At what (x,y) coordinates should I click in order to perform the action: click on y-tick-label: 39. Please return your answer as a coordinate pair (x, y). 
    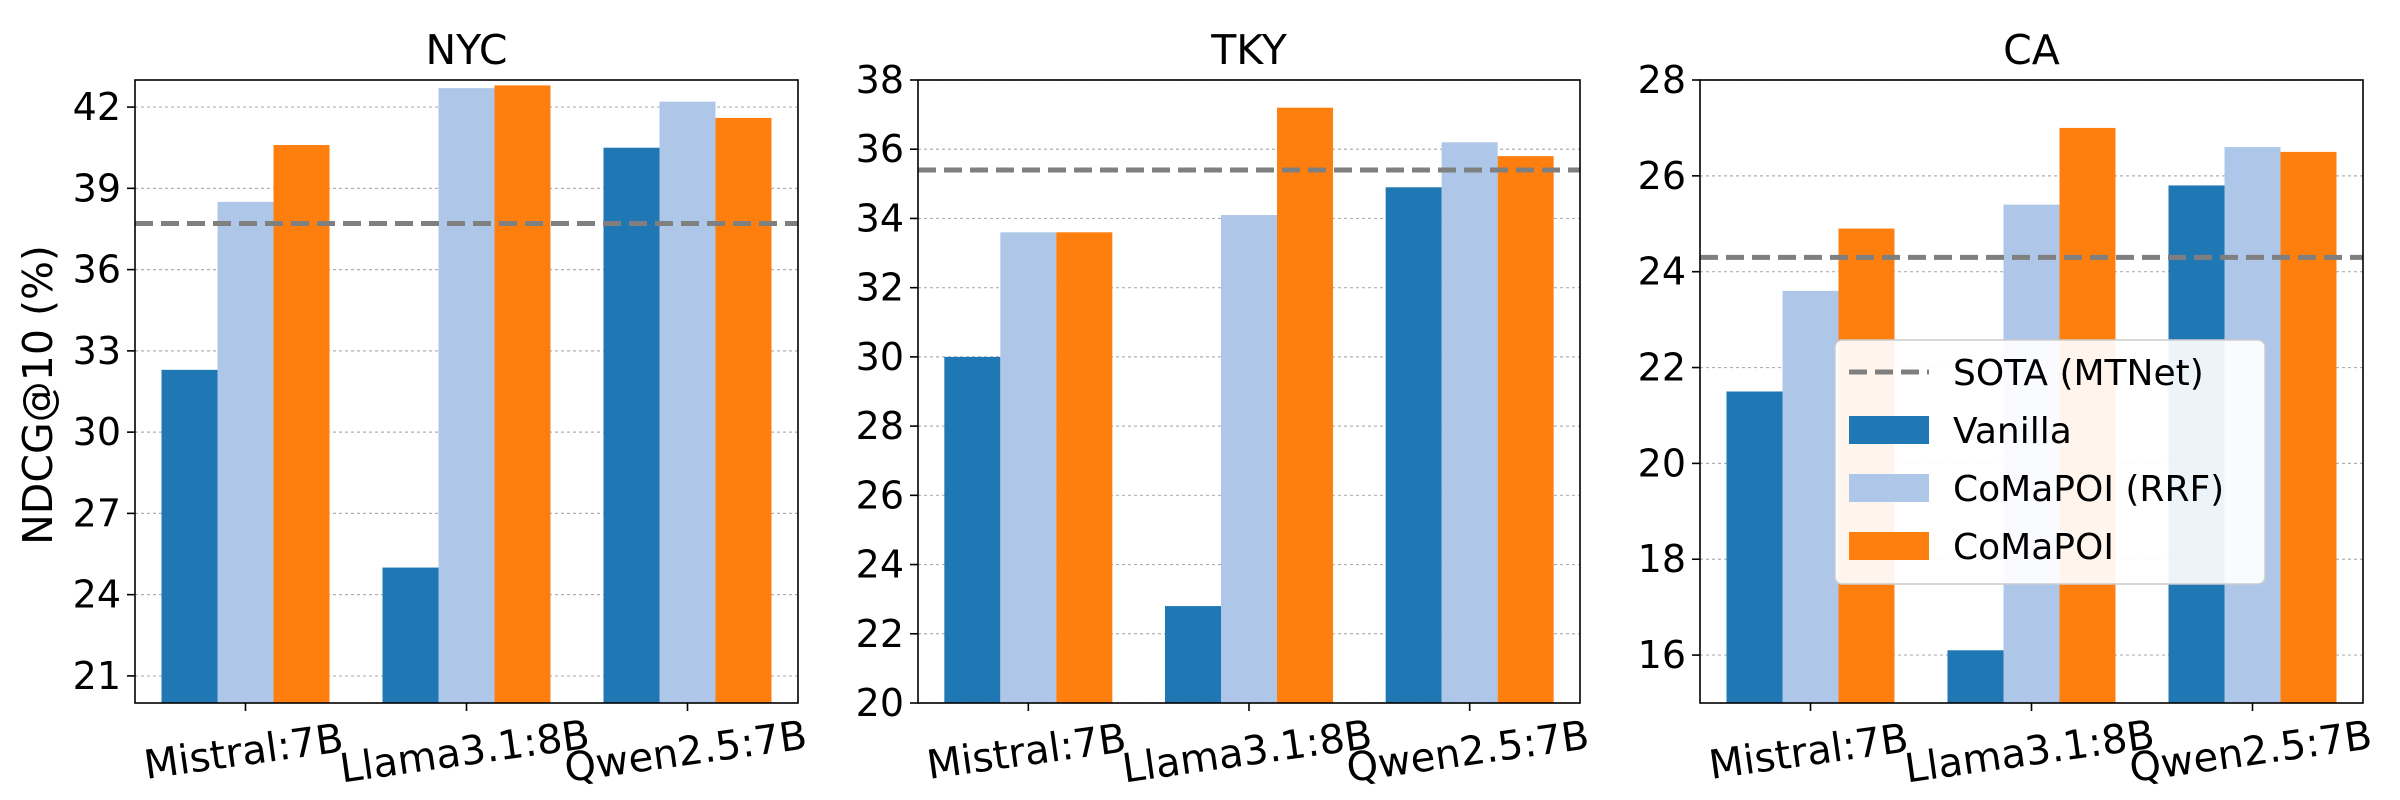
    Looking at the image, I should click on (97, 188).